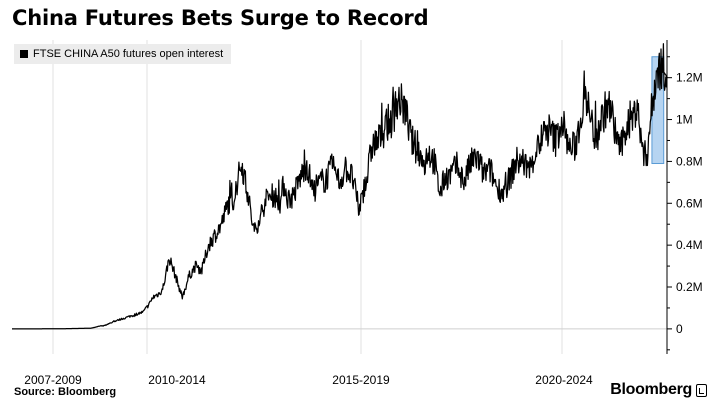  I want to click on y-tick-label-1: 1M, so click(684, 120).